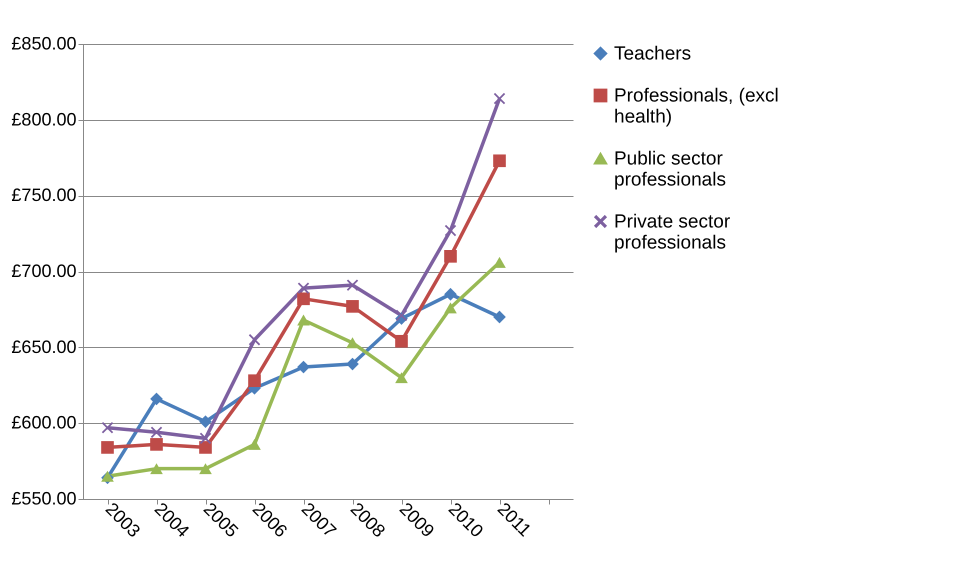  Describe the element at coordinates (43, 44) in the screenshot. I see `y-tick-label: £850.00` at that location.